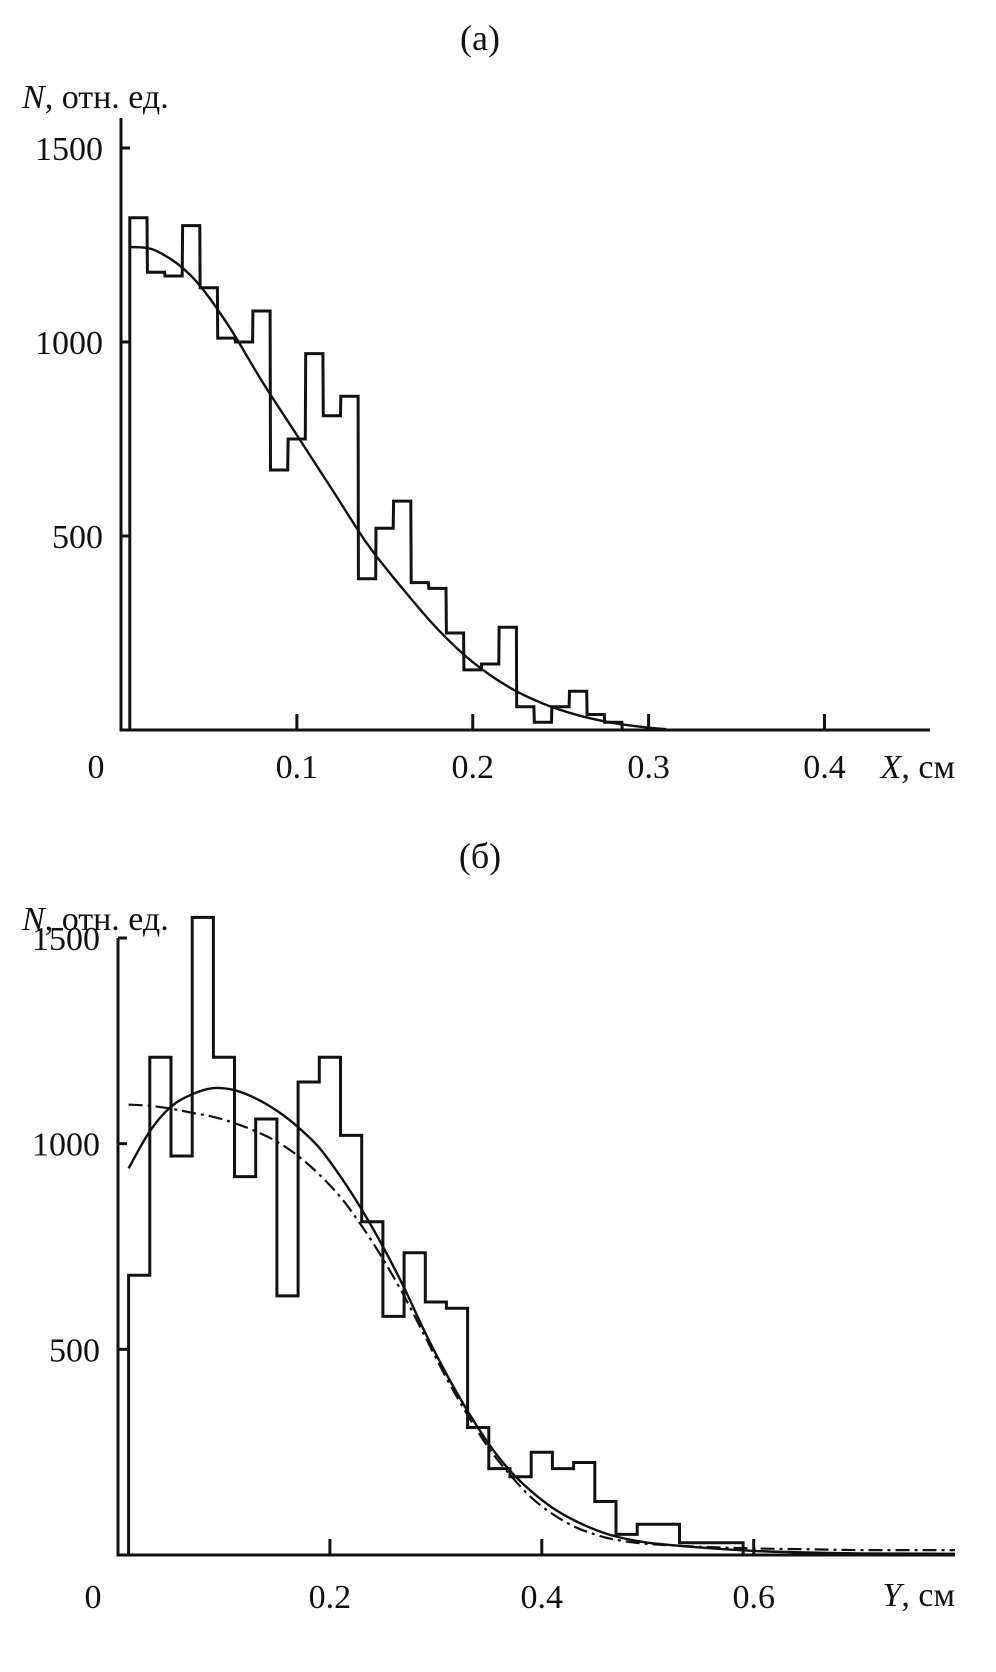 Image resolution: width=996 pixels, height=1672 pixels. I want to click on panel-b-x-ticks: 0.2 0.4 0.6, so click(542, 1577).